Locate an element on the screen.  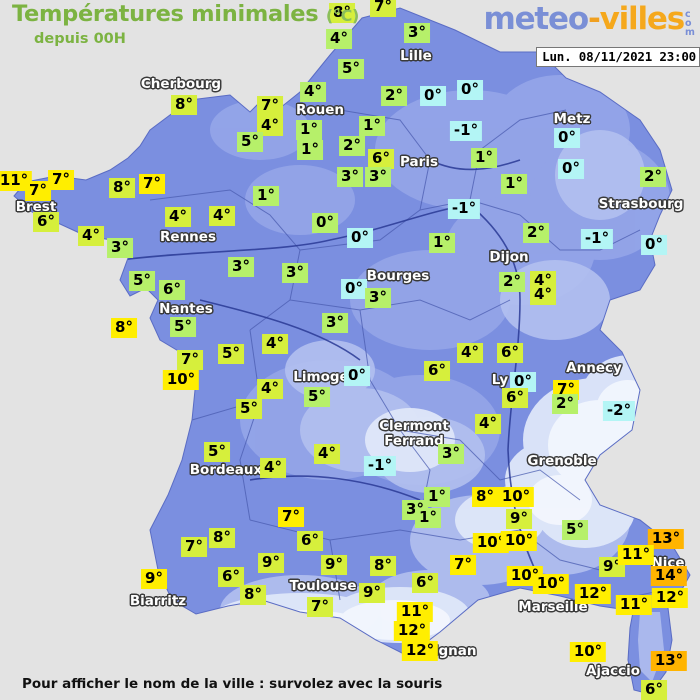
meteo-villes-logo: meteo-villes c o m is located at coordinates (588, 19).